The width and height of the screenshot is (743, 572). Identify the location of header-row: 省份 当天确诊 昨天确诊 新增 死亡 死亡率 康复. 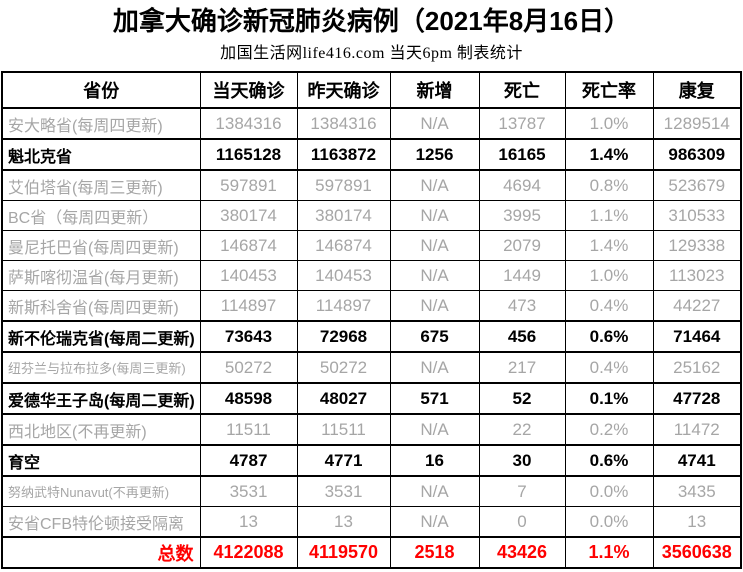
(371, 90).